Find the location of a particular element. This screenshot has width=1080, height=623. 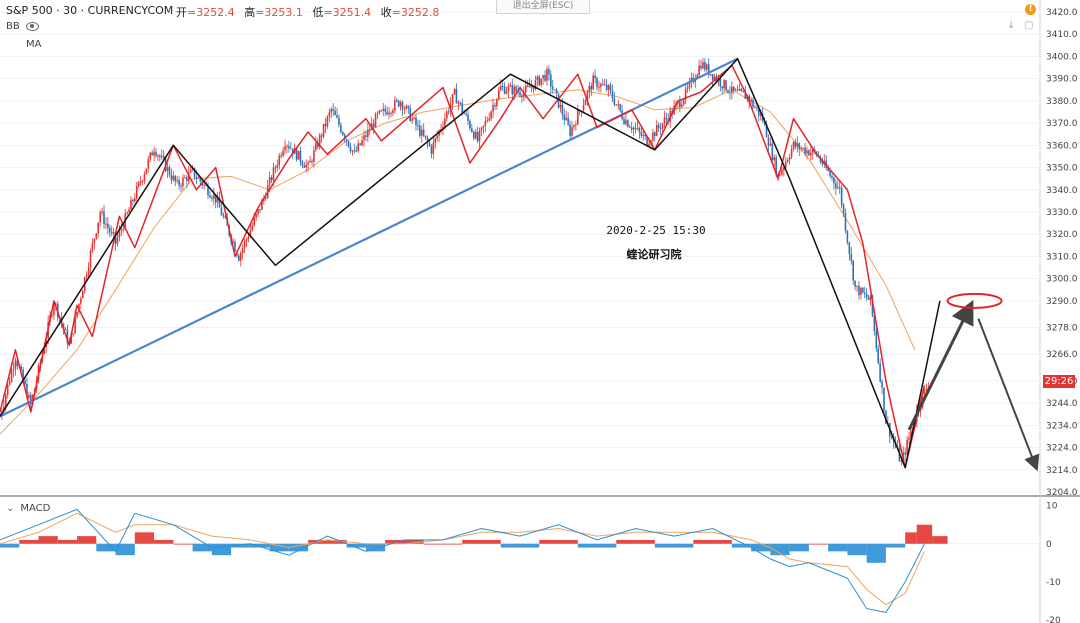

macd-tick-label: 10 is located at coordinates (1052, 507).